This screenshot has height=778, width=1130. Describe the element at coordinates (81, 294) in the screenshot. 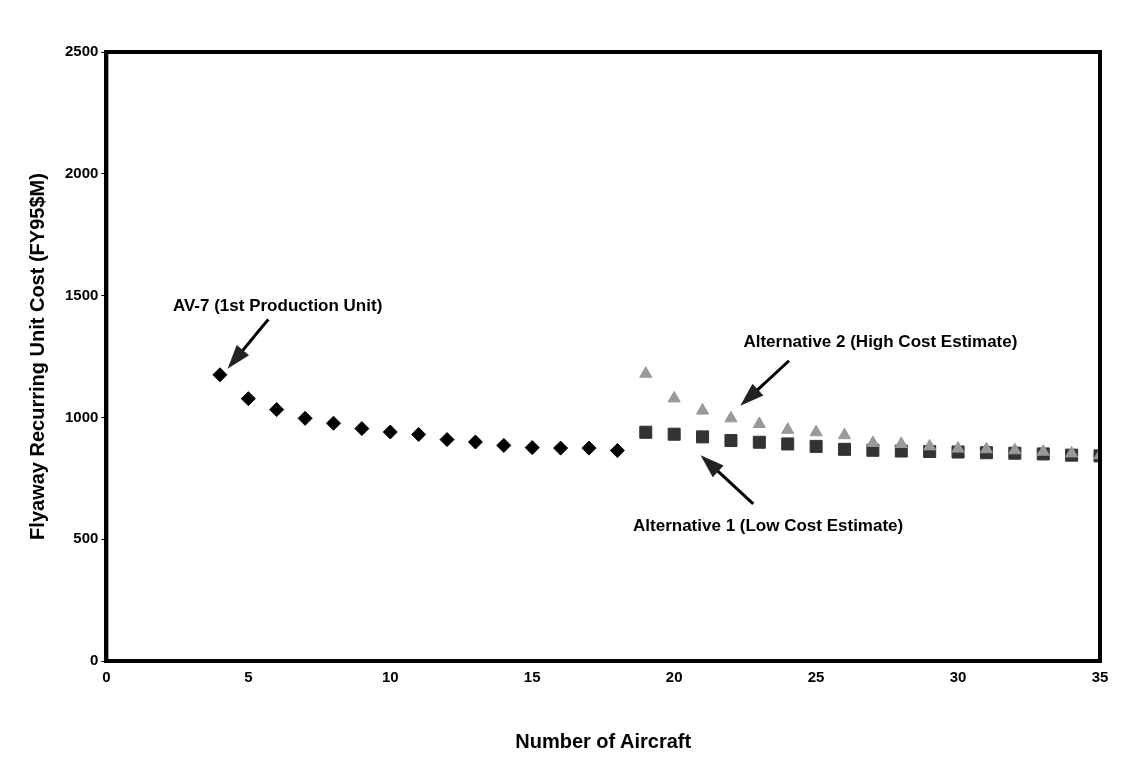

I see `y-tick-label: 1500` at that location.